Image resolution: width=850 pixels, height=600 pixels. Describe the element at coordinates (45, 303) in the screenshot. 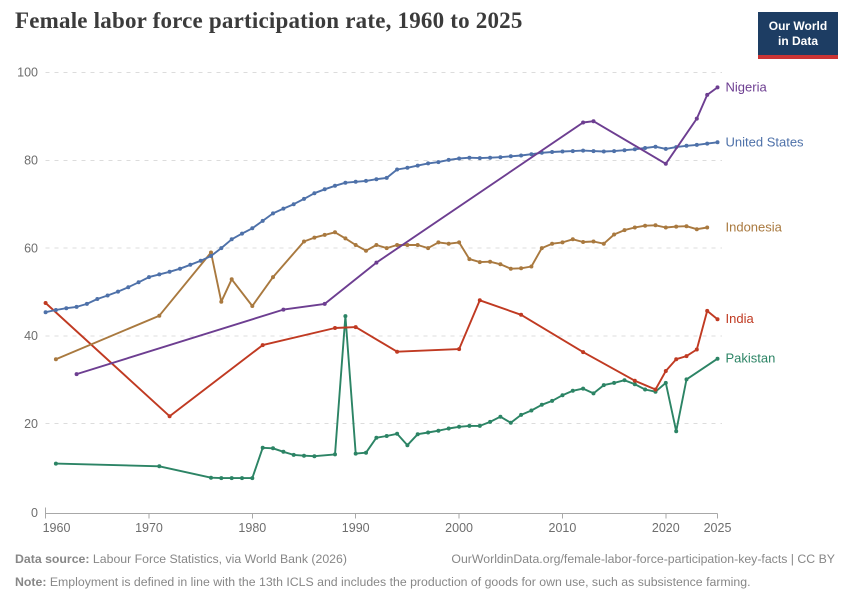

I see `data-point-india-1960` at that location.